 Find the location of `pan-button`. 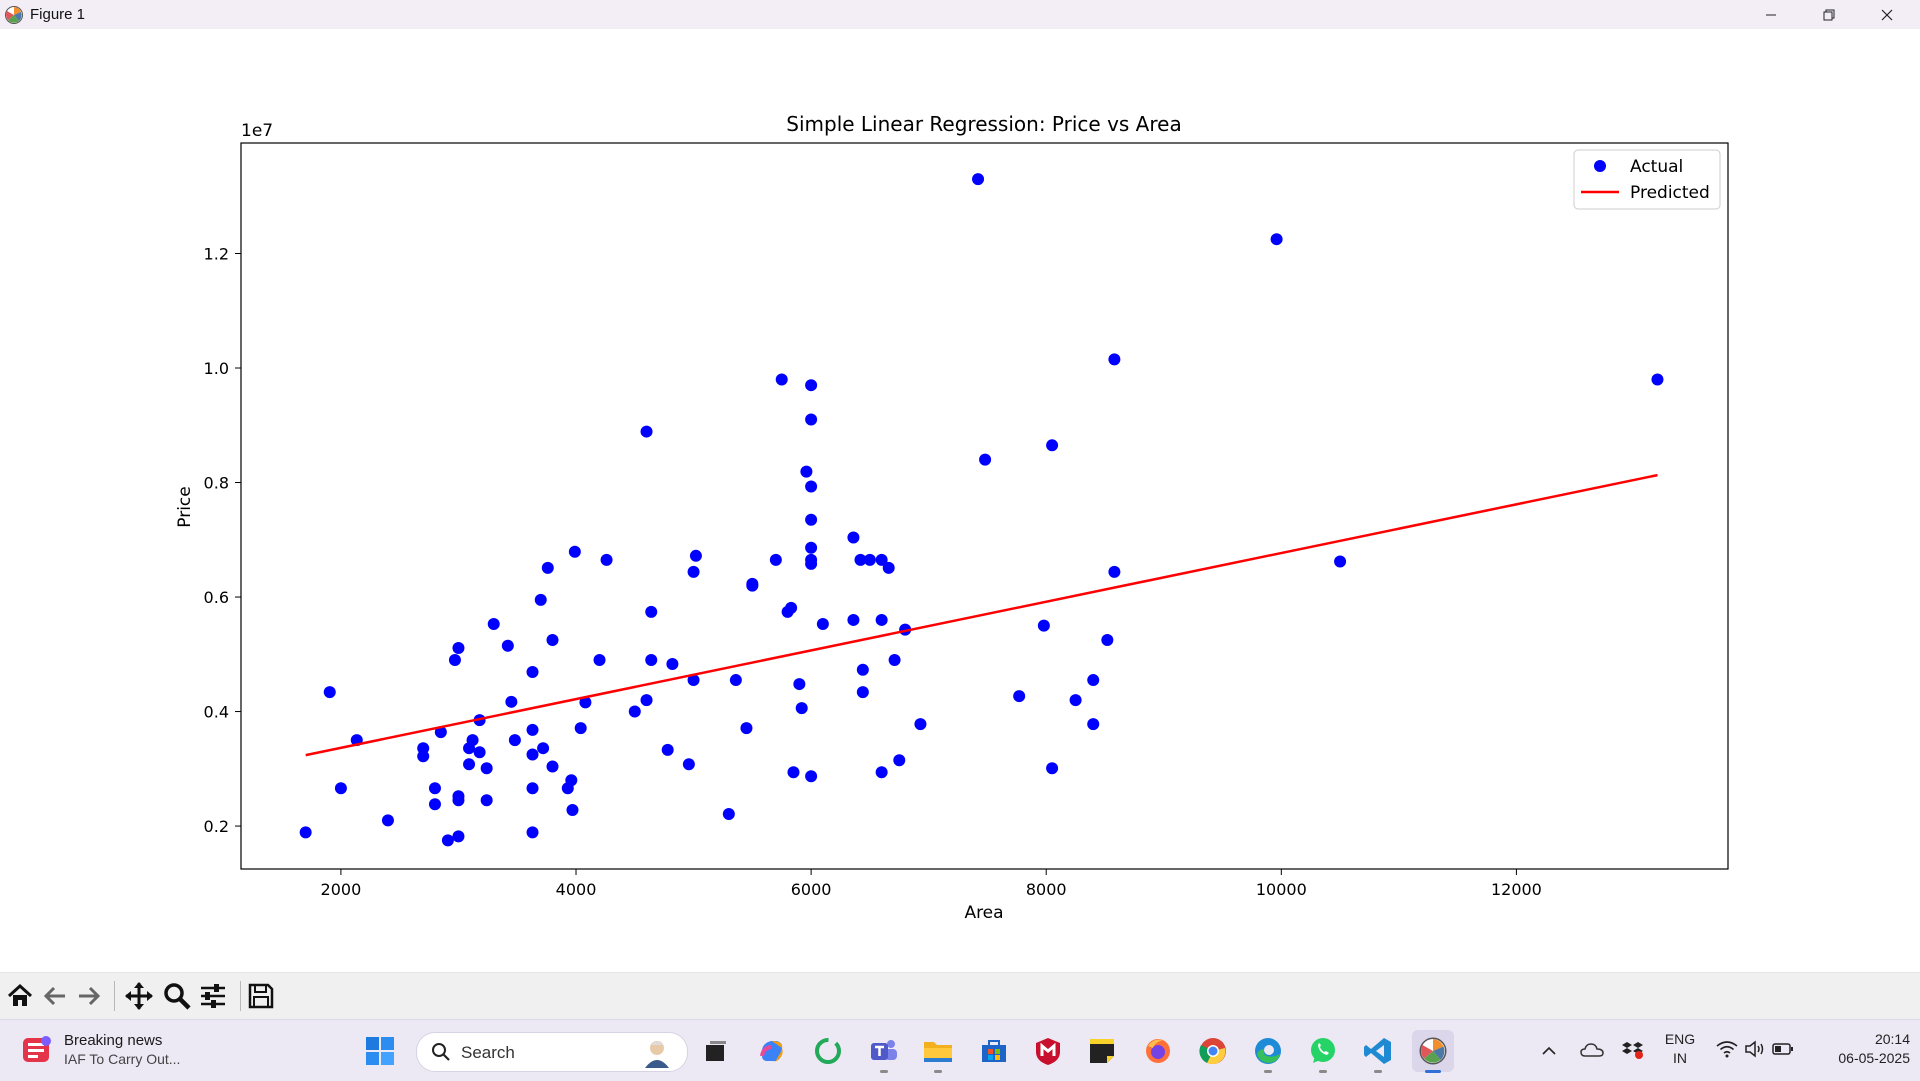

pan-button is located at coordinates (139, 996).